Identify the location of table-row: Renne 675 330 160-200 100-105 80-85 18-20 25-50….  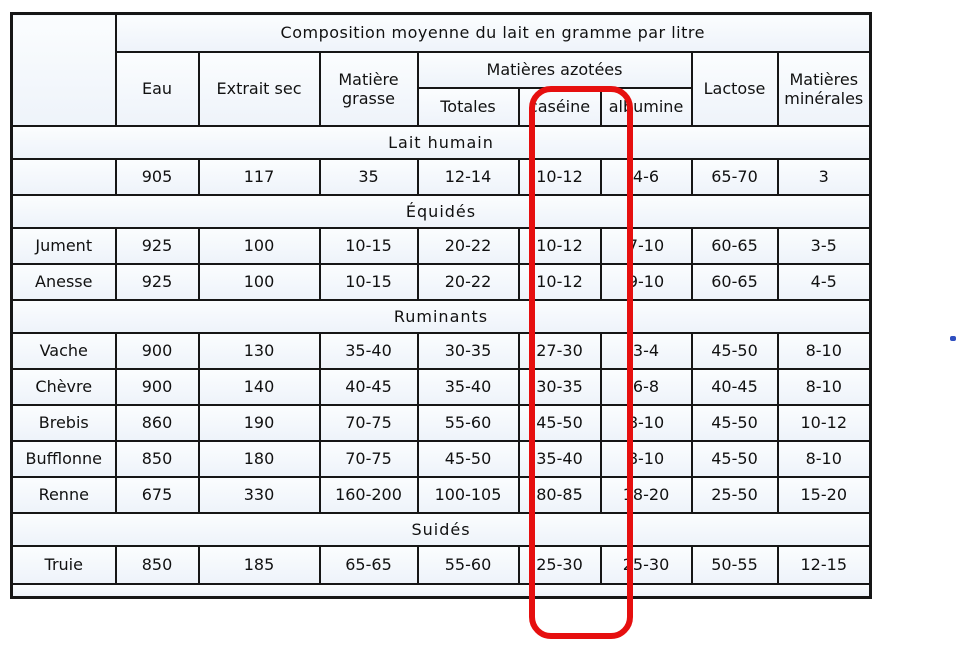
(441, 494).